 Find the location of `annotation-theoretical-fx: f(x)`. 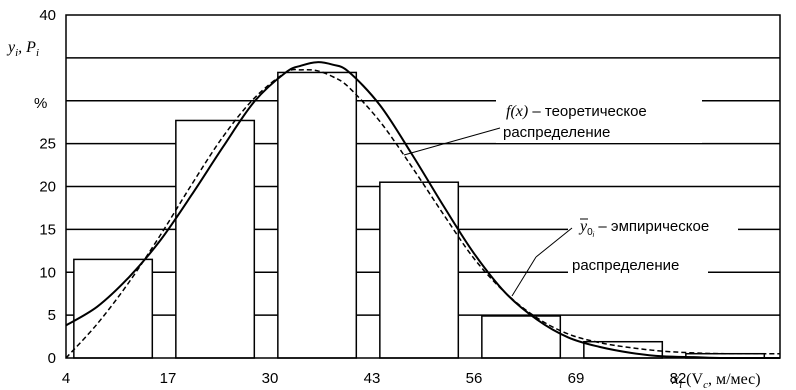

annotation-theoretical-fx: f(x) is located at coordinates (517, 111).